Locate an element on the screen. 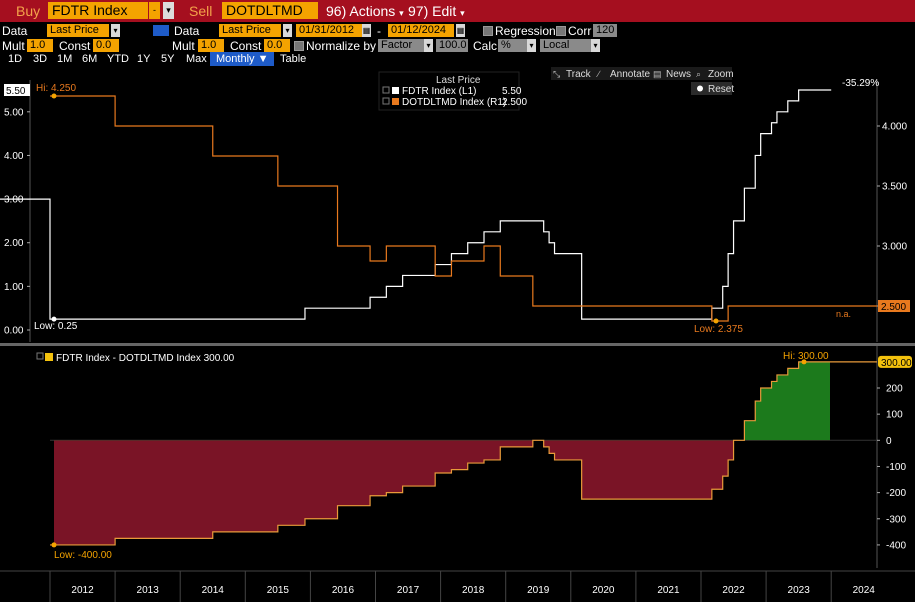 This screenshot has width=915, height=602. zoom-tool: ⌕ Zoom is located at coordinates (715, 74).